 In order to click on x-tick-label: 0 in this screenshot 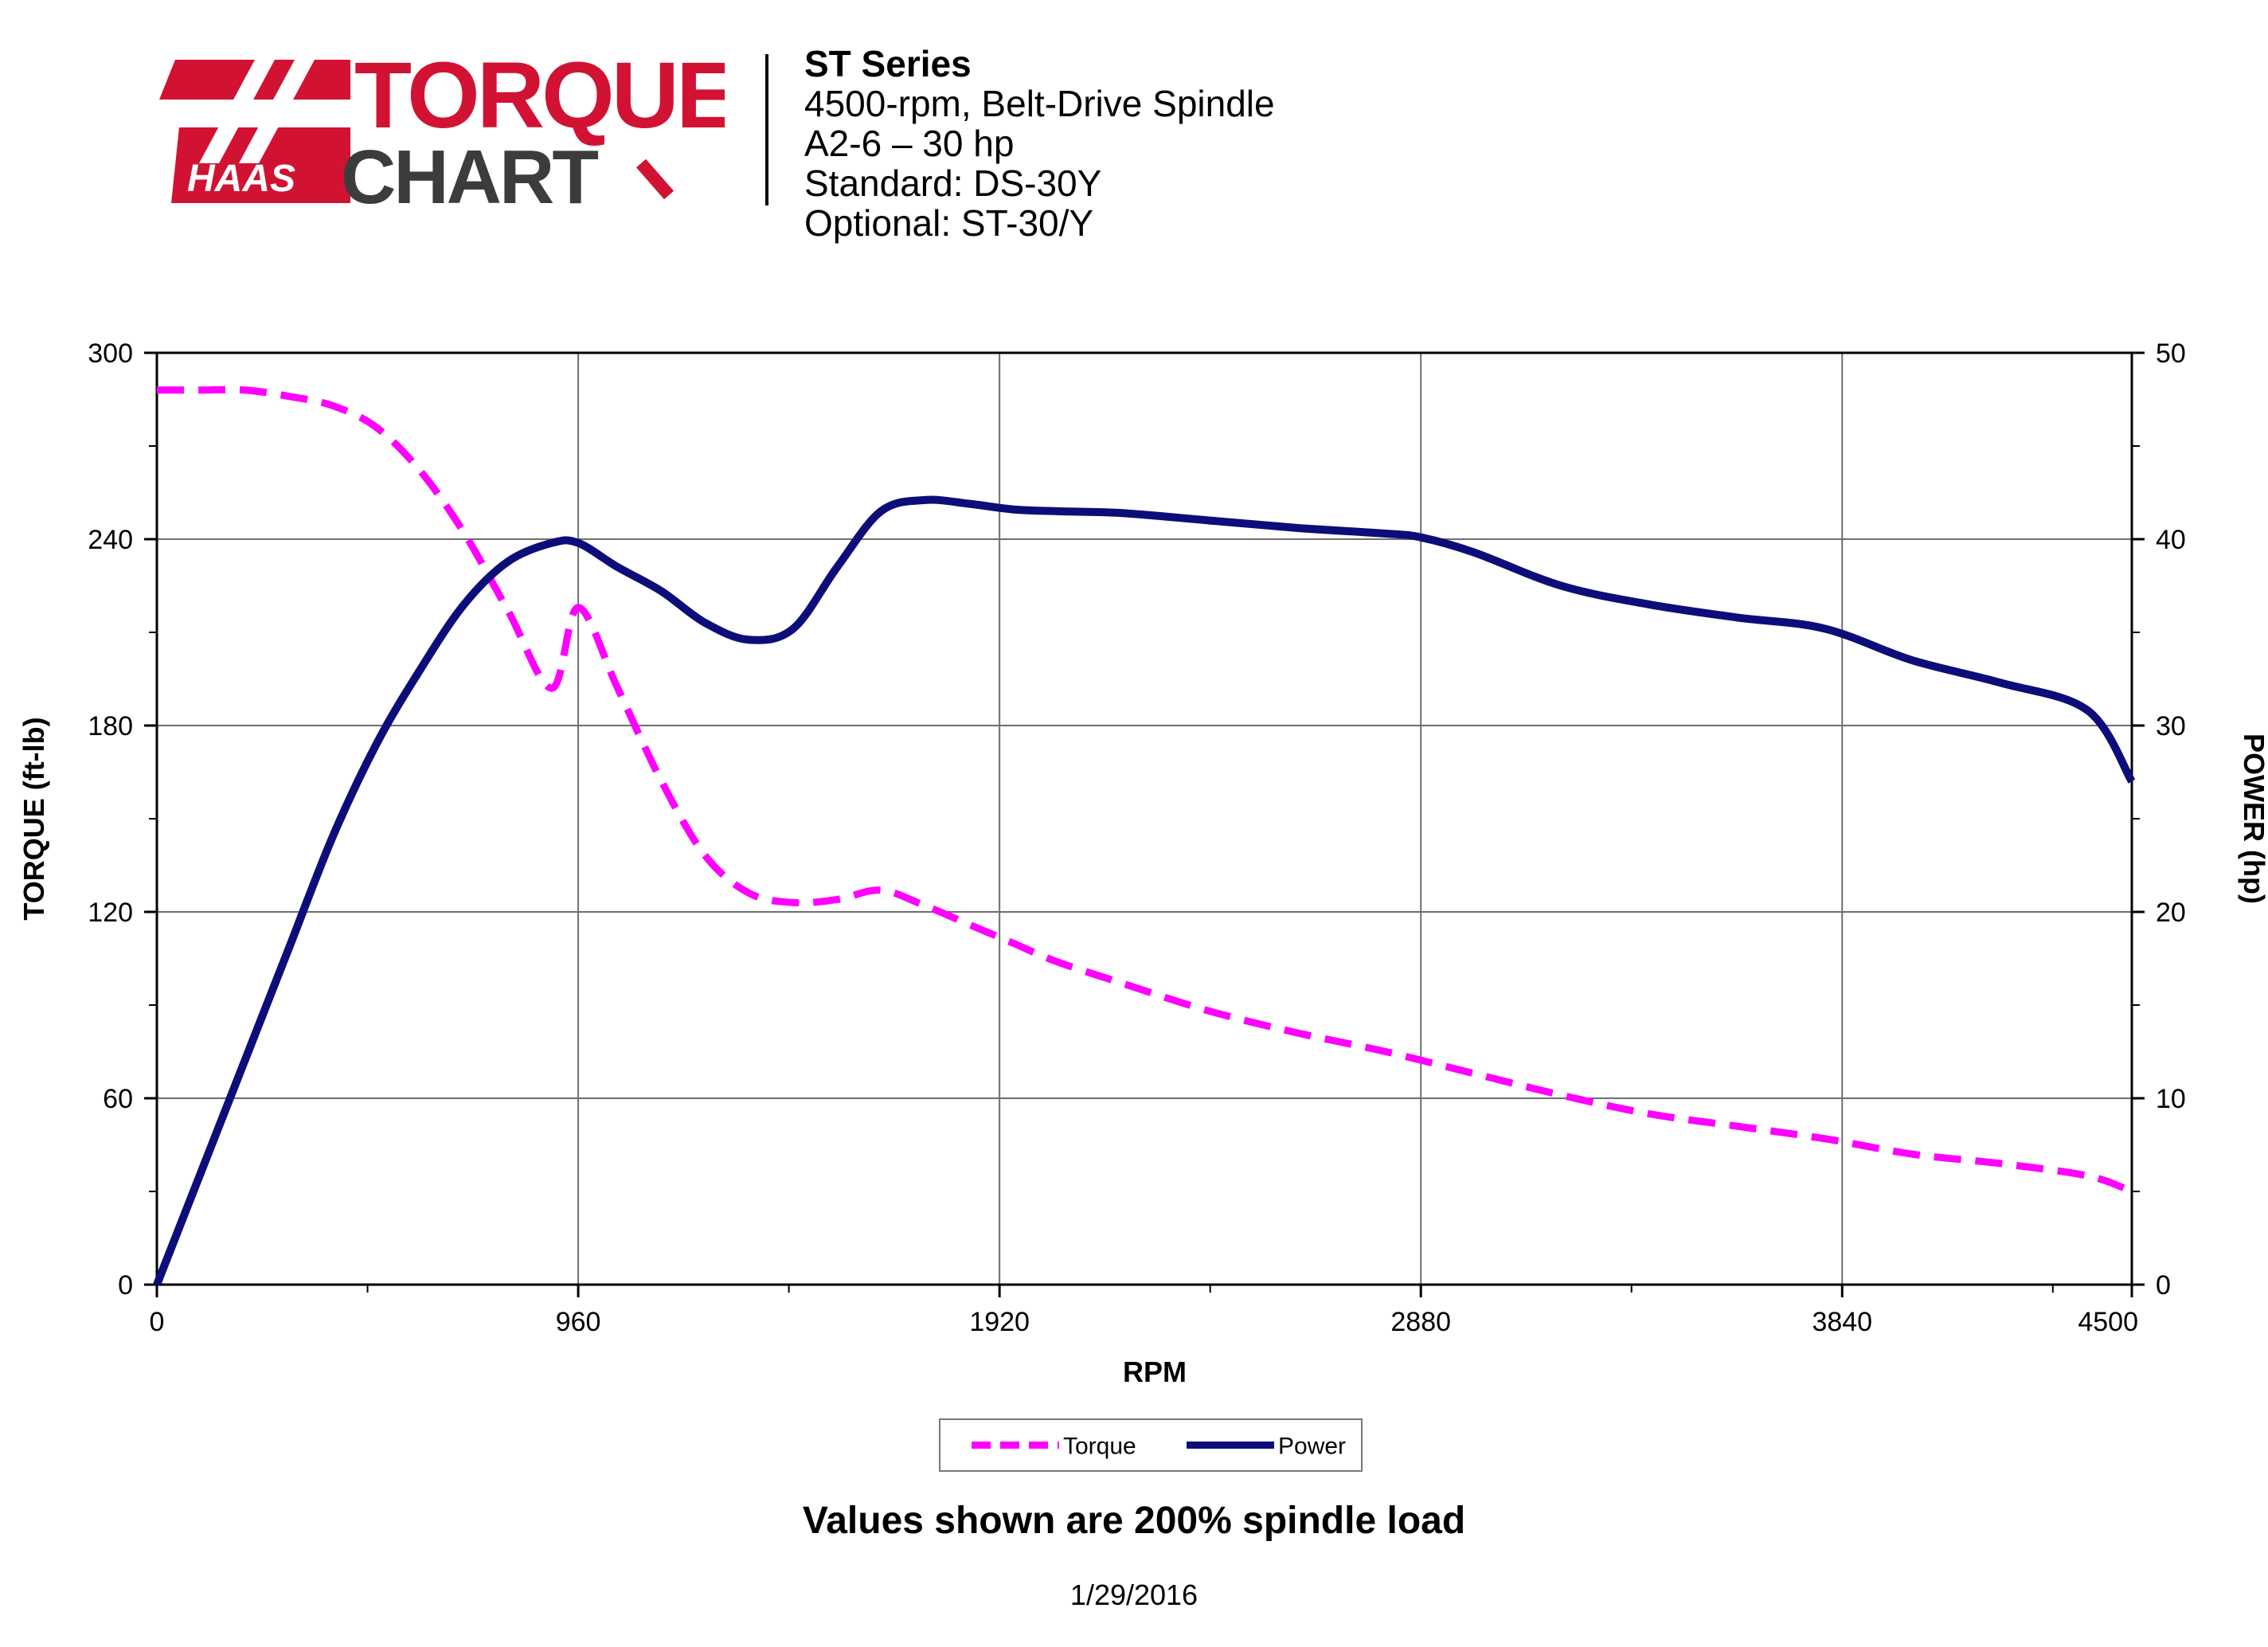, I will do `click(157, 1322)`.